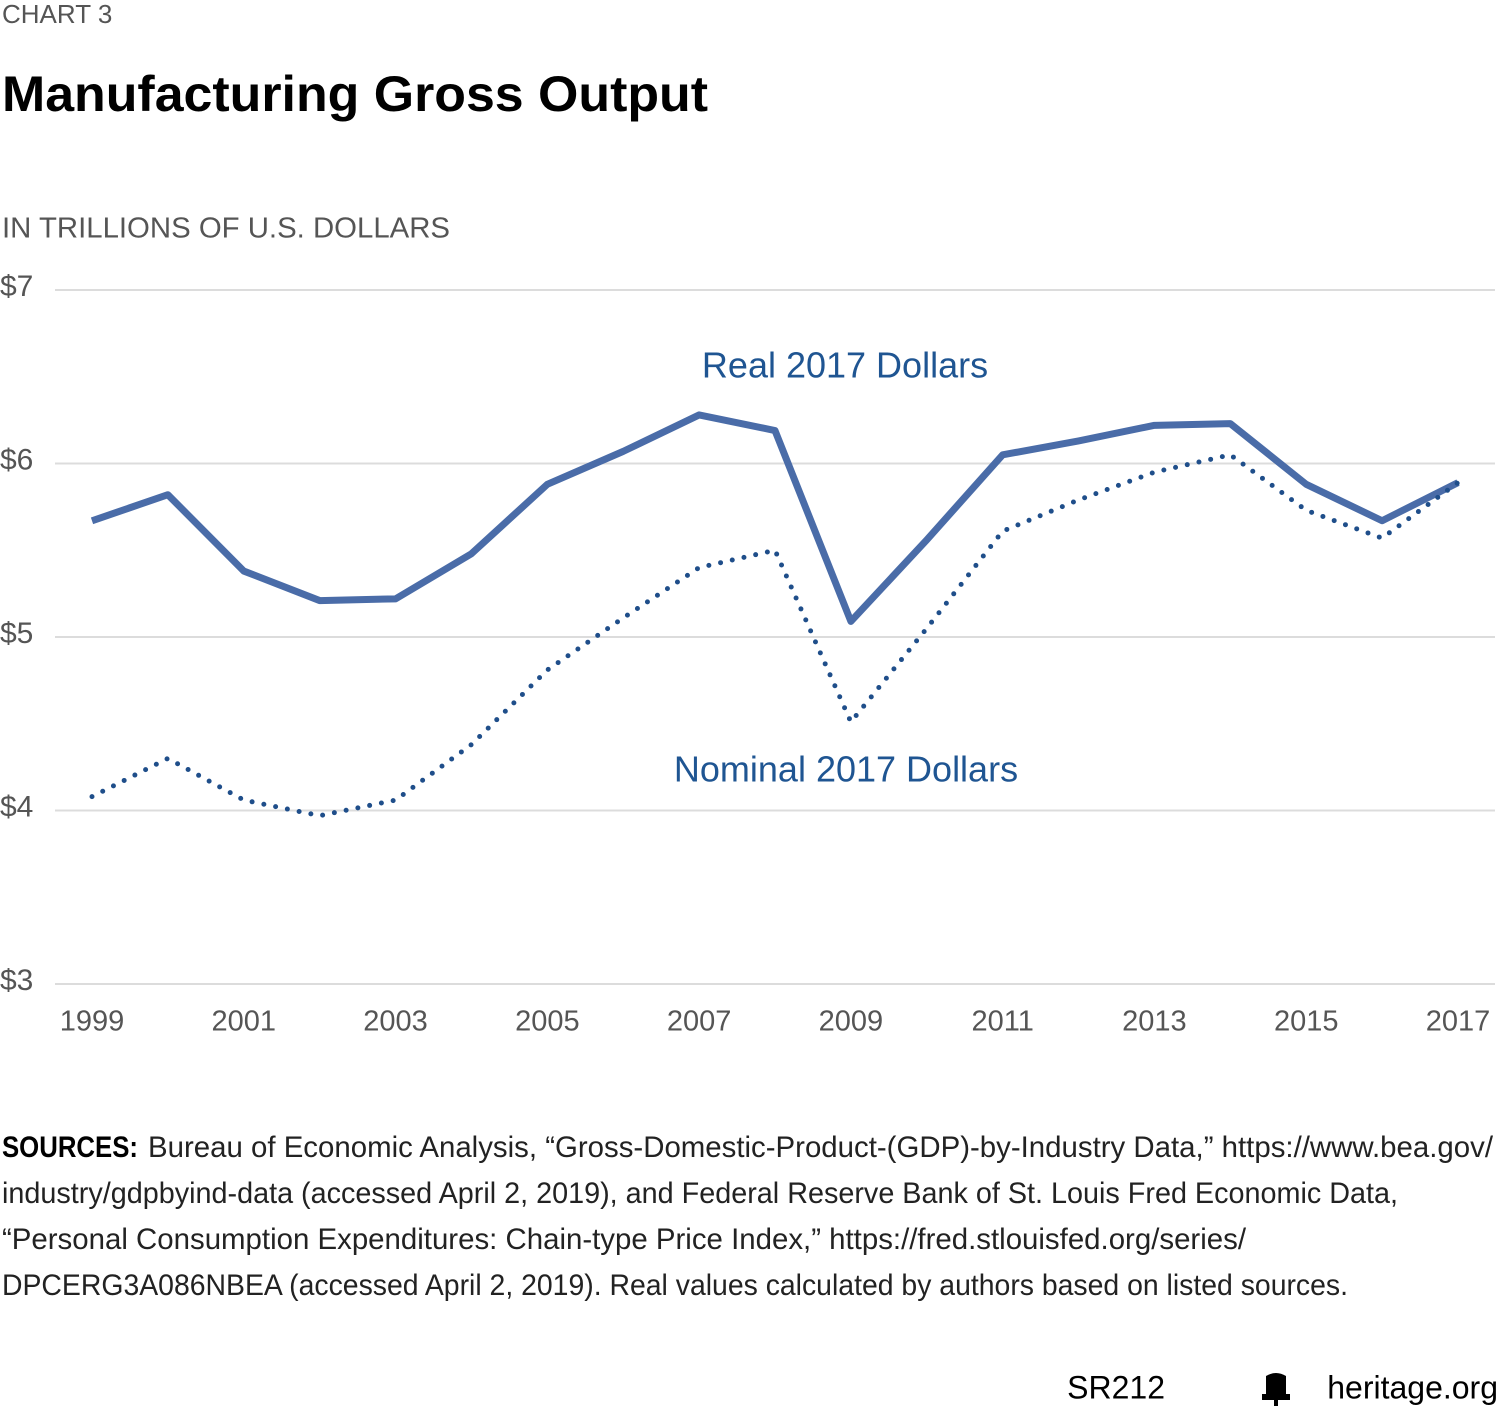 The image size is (1502, 1413). What do you see at coordinates (57, 14) in the screenshot?
I see `chart-label: CHART 3` at bounding box center [57, 14].